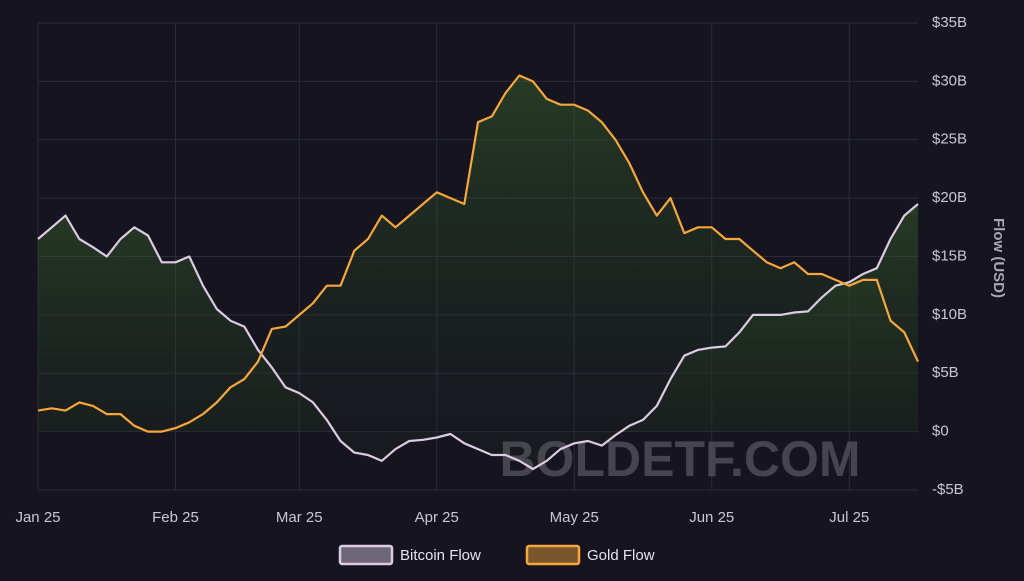 This screenshot has width=1024, height=581. I want to click on watermark: BOLDETF.COM, so click(679, 459).